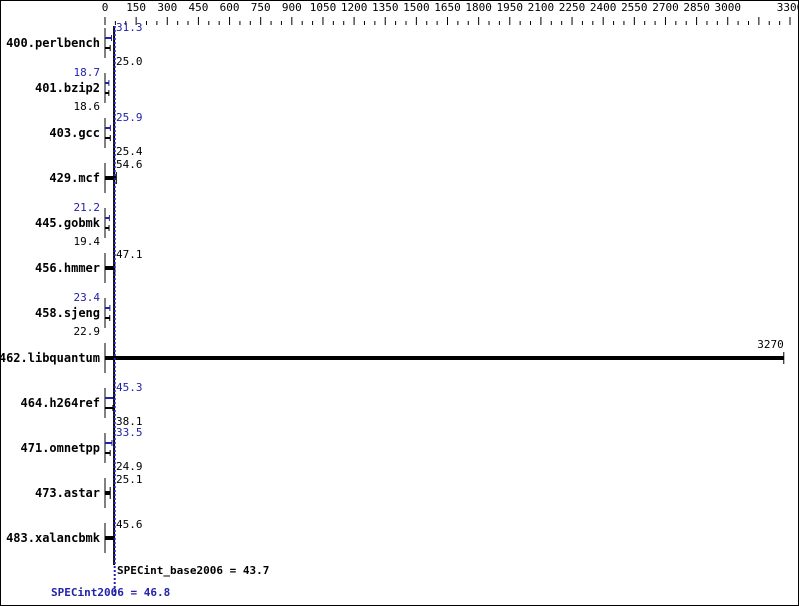  Describe the element at coordinates (67, 493) in the screenshot. I see `benchmark-label: 473.astar` at that location.